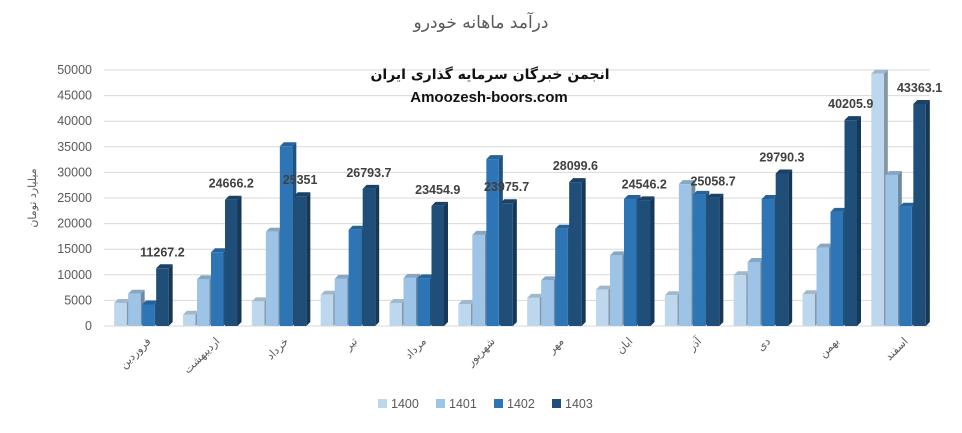 This screenshot has width=962, height=433. I want to click on legend-label: 1403, so click(579, 404).